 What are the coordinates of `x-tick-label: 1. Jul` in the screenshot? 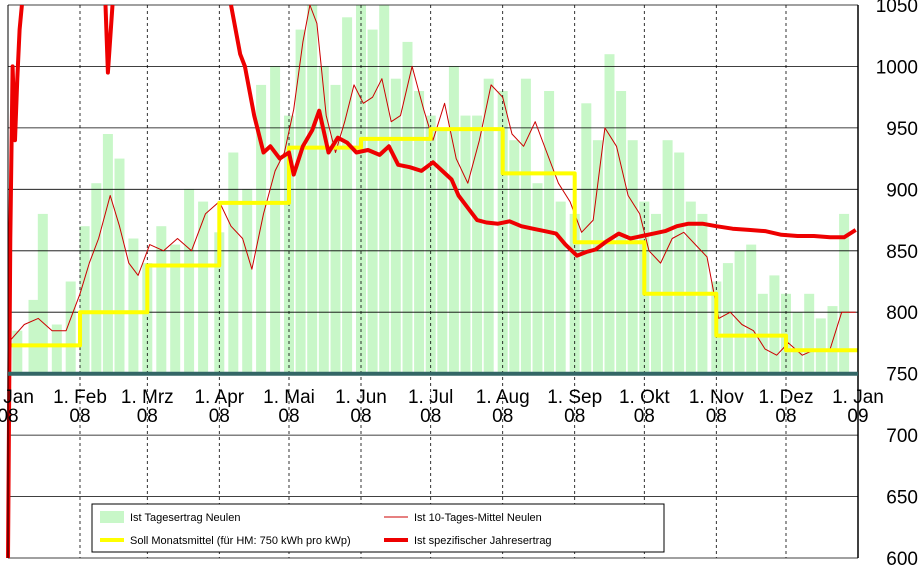 It's located at (430, 397).